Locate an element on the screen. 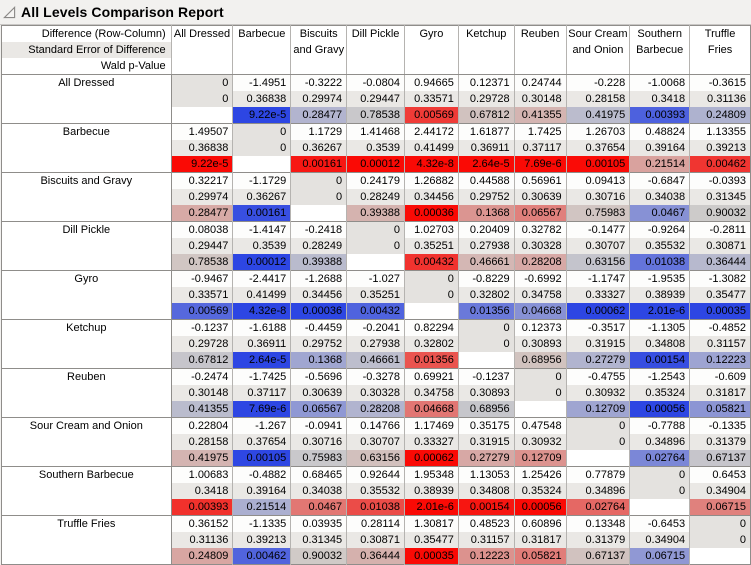 The height and width of the screenshot is (565, 751). se-cell: 0.33571 is located at coordinates (201, 295).